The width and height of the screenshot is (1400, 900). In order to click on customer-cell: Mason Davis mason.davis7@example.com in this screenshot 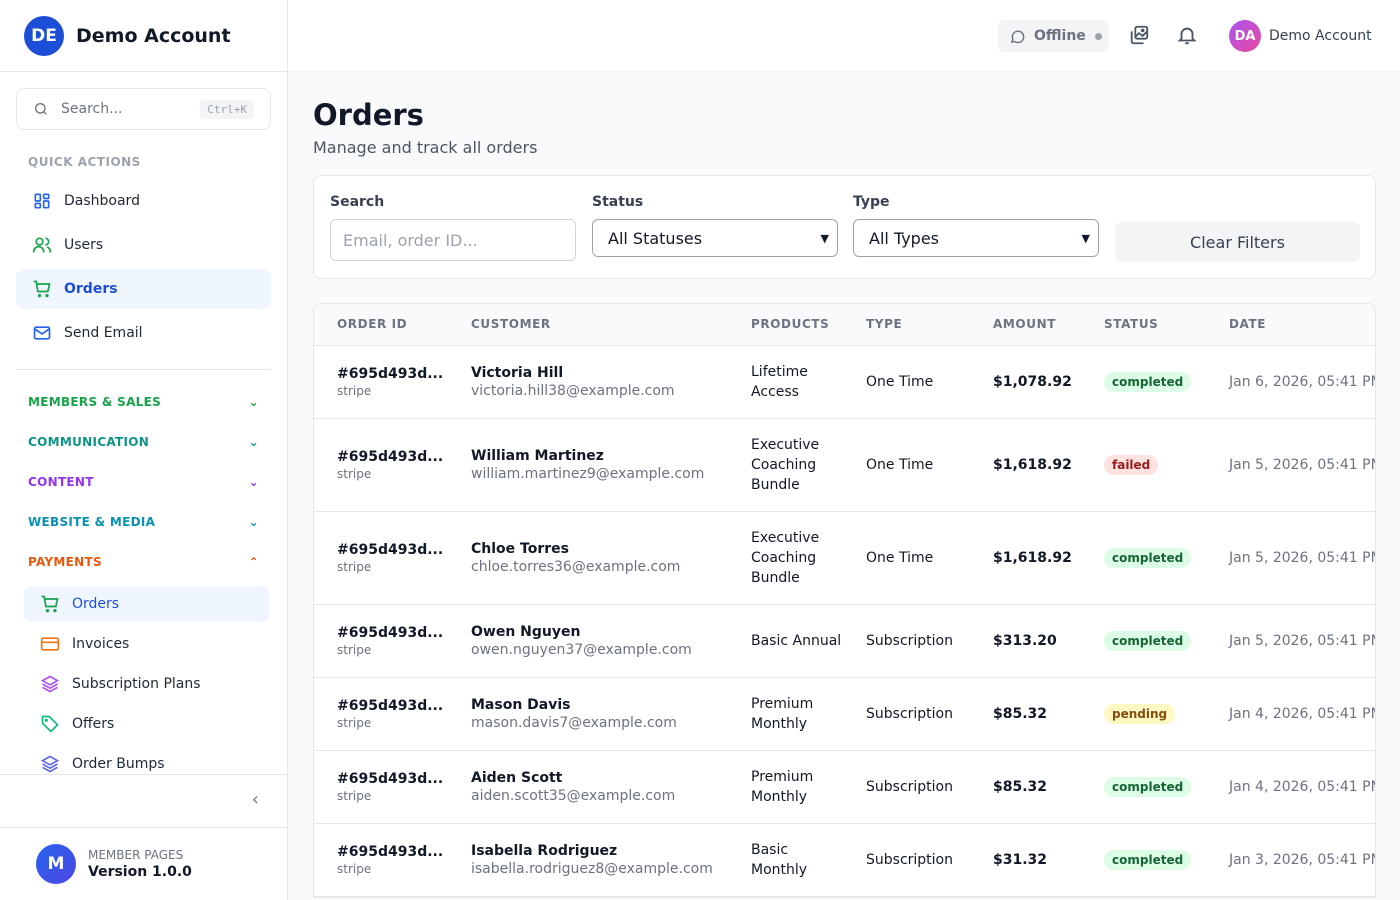, I will do `click(611, 714)`.